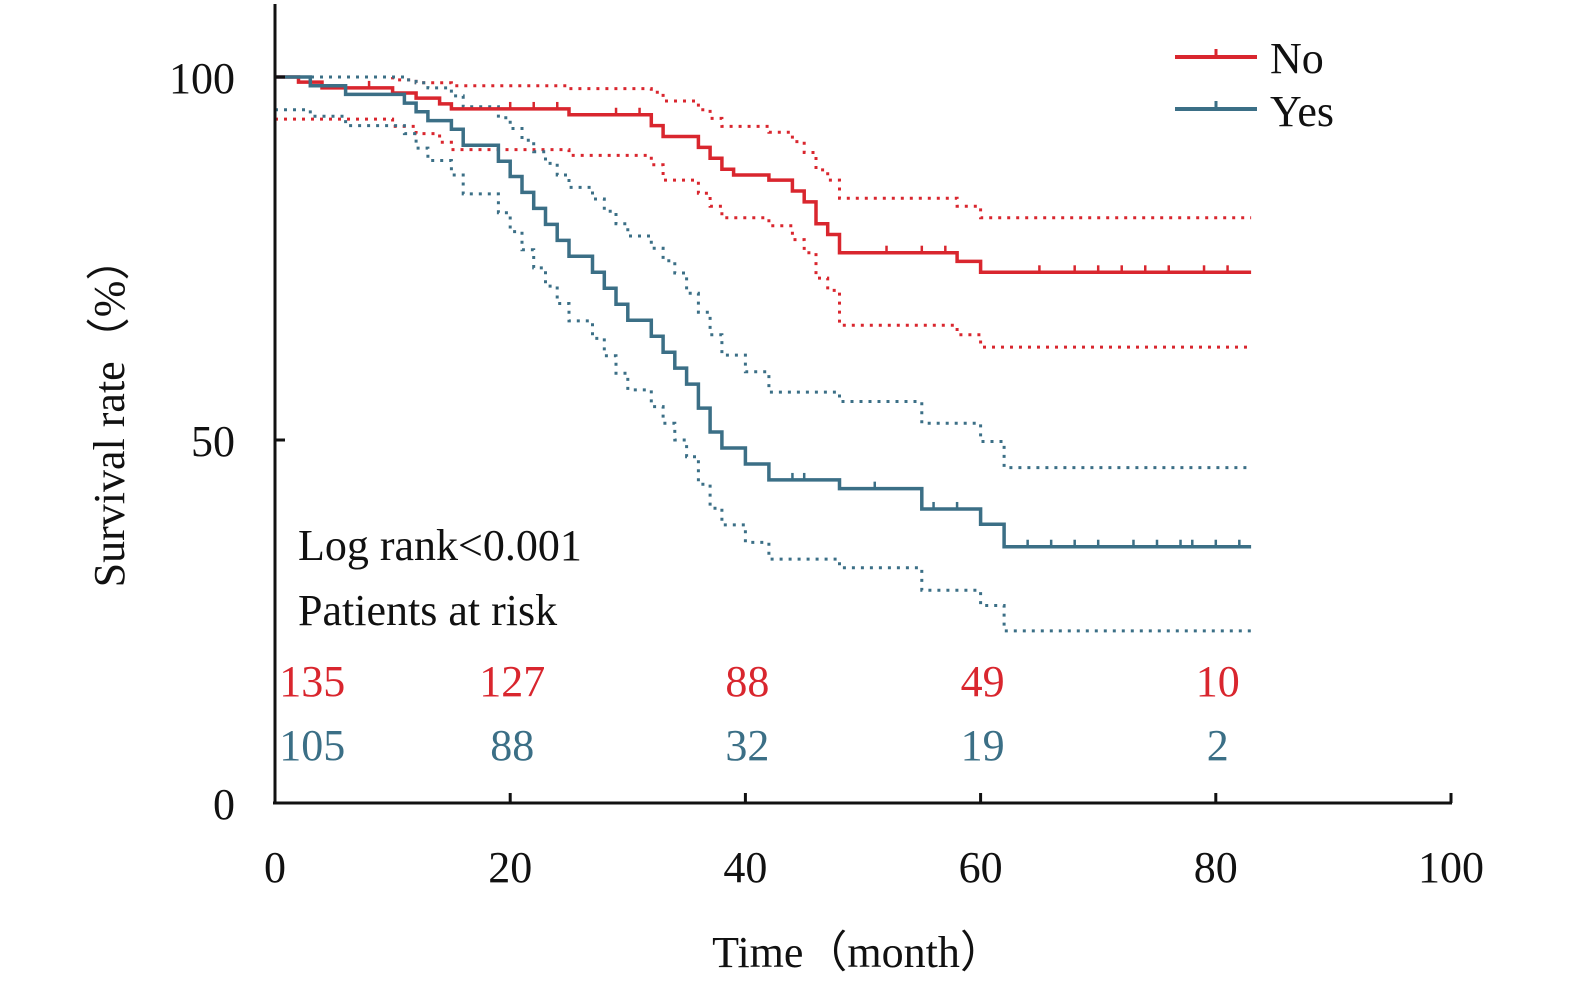 This screenshot has height=990, width=1575. I want to click on at-risk-no: 88, so click(747, 681).